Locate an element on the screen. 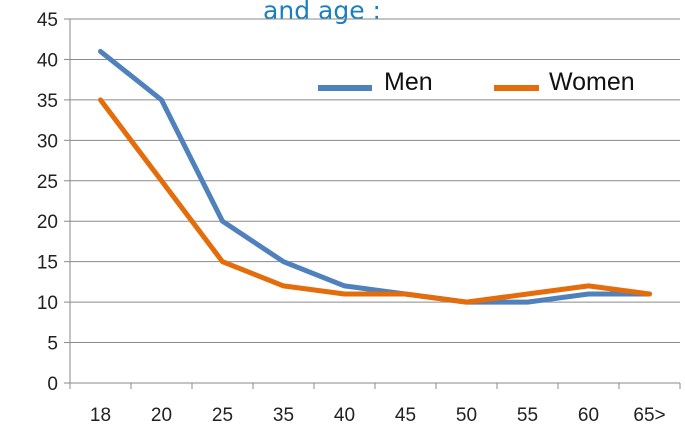 This screenshot has width=685, height=435. legend-label-men: Men is located at coordinates (408, 82).